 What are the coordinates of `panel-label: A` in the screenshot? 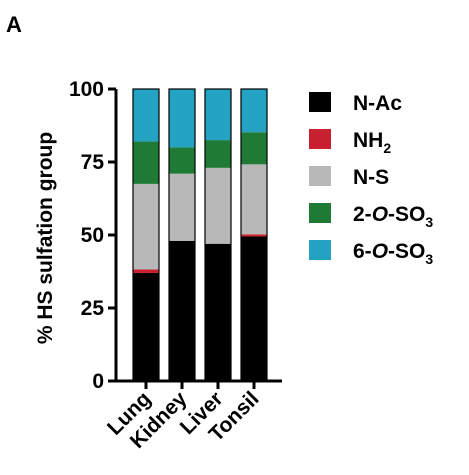 It's located at (14, 24).